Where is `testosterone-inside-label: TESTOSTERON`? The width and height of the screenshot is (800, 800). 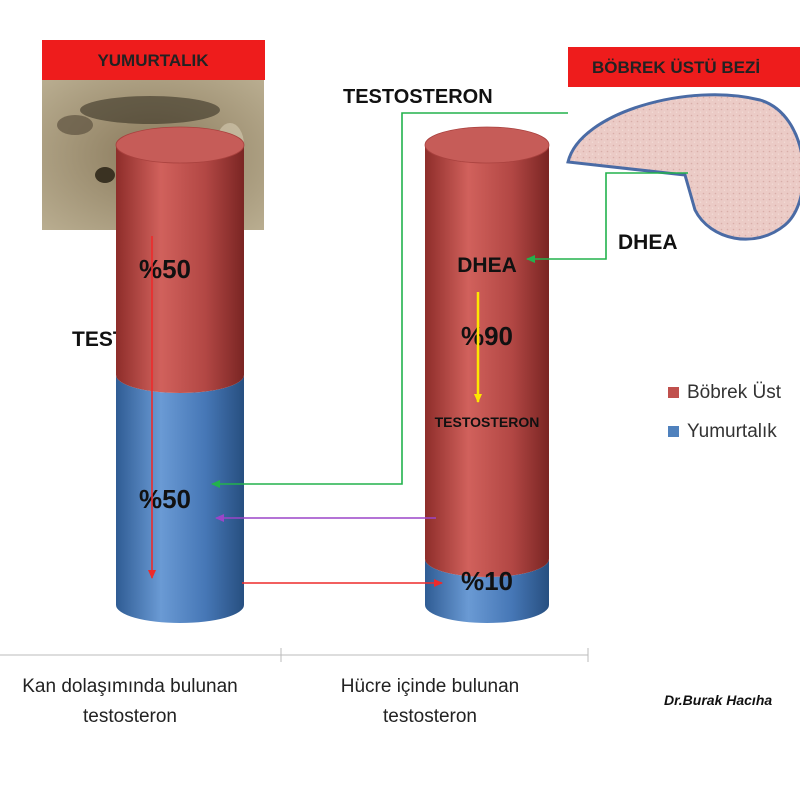
testosterone-inside-label: TESTOSTERON is located at coordinates (487, 422).